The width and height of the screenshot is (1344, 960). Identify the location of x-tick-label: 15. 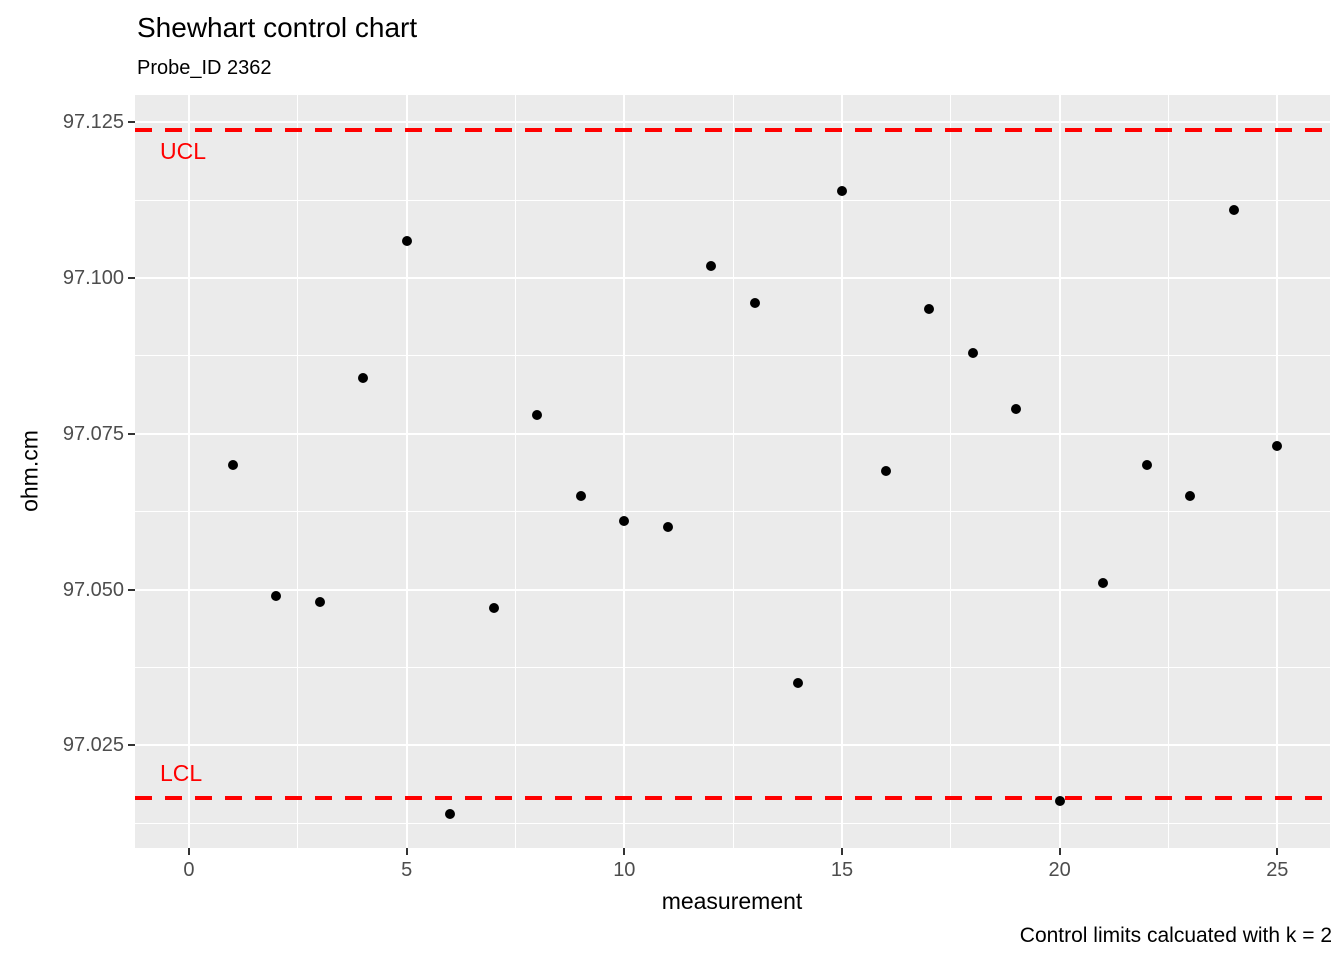
(842, 870).